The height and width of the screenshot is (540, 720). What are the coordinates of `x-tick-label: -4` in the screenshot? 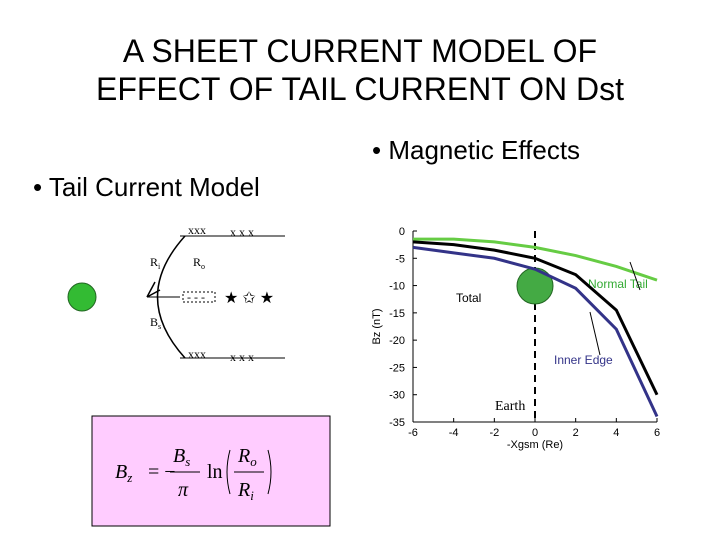 It's located at (454, 433).